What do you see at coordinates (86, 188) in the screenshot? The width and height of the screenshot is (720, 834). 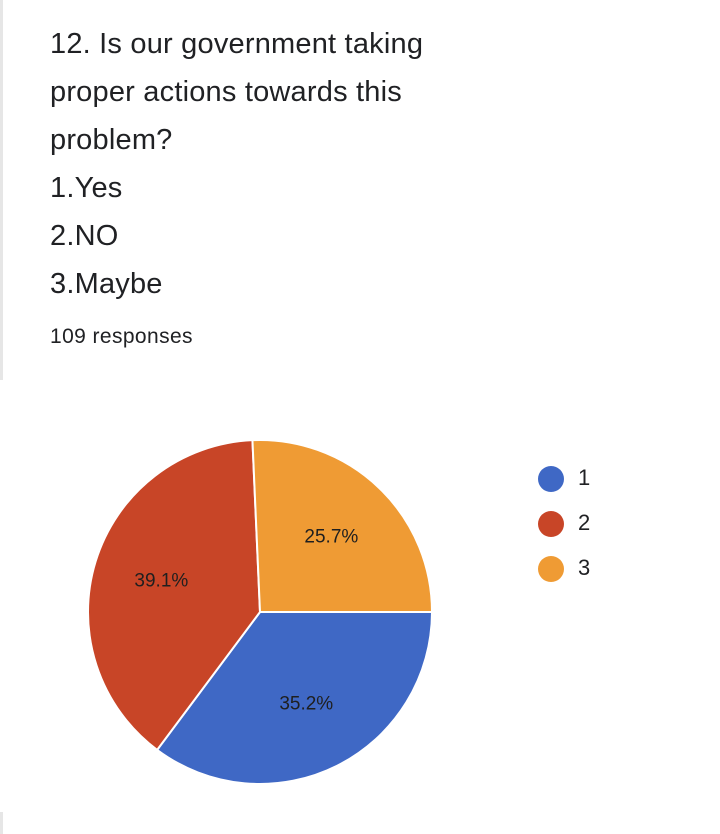 I see `question-option-1: 1.Yes` at bounding box center [86, 188].